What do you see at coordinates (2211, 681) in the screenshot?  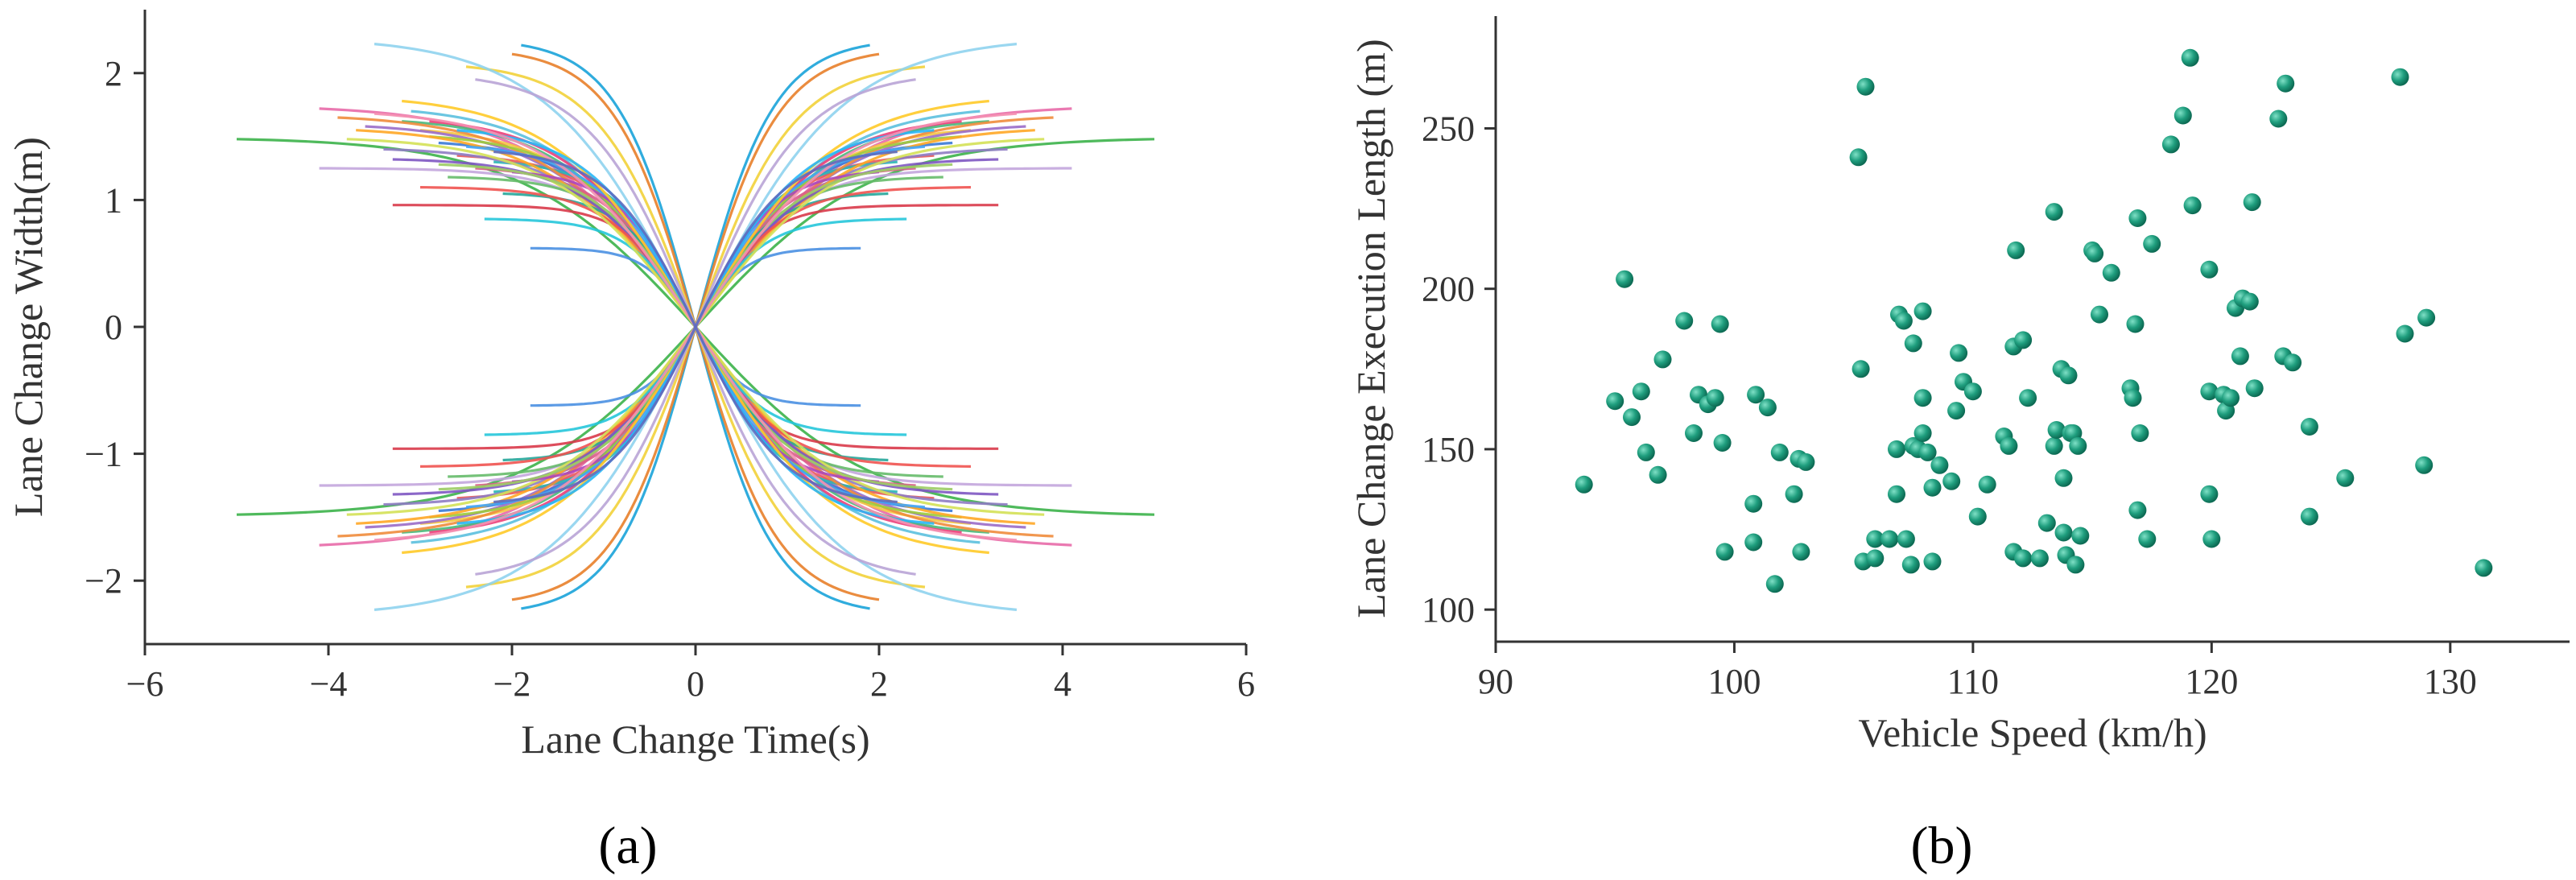 I see `b-x-tick-label: 120` at bounding box center [2211, 681].